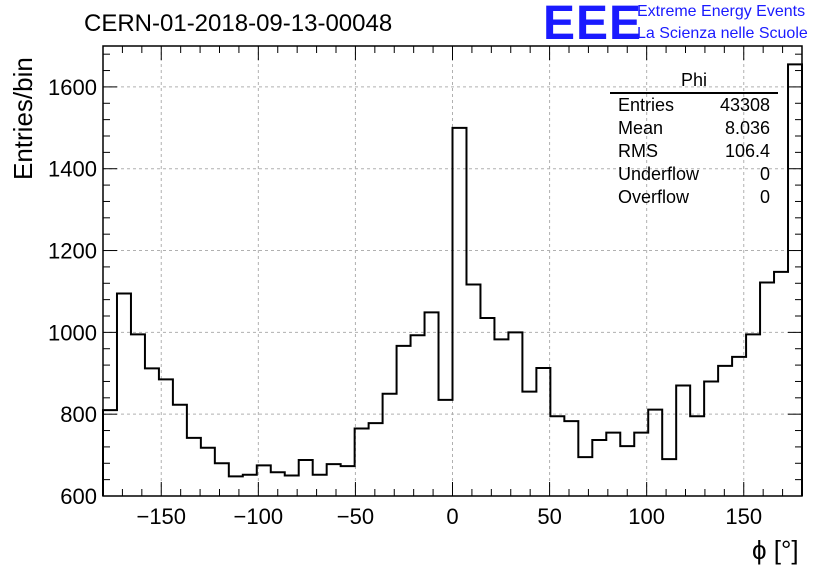 The image size is (836, 572). I want to click on stats-label: Overflow, so click(654, 197).